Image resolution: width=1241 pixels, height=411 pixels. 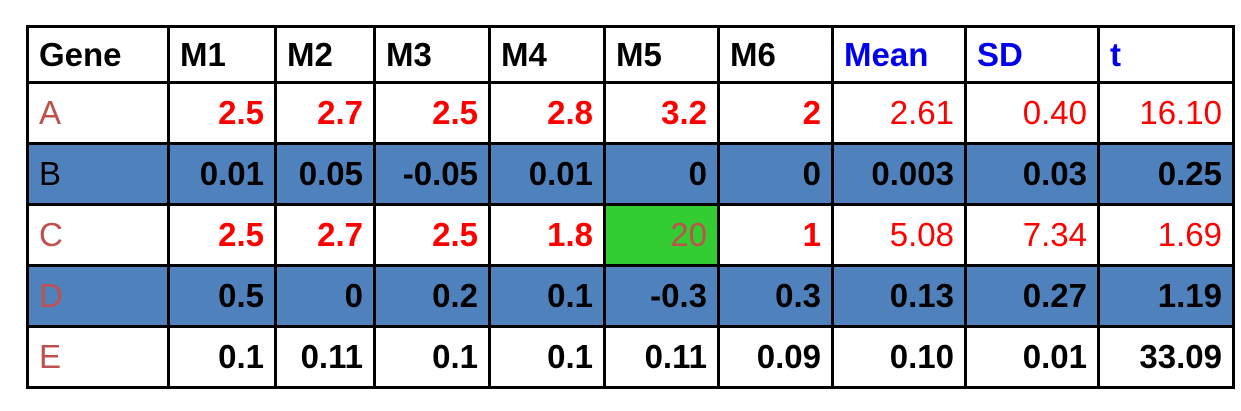 I want to click on cell-mean: 2.61, so click(x=899, y=113).